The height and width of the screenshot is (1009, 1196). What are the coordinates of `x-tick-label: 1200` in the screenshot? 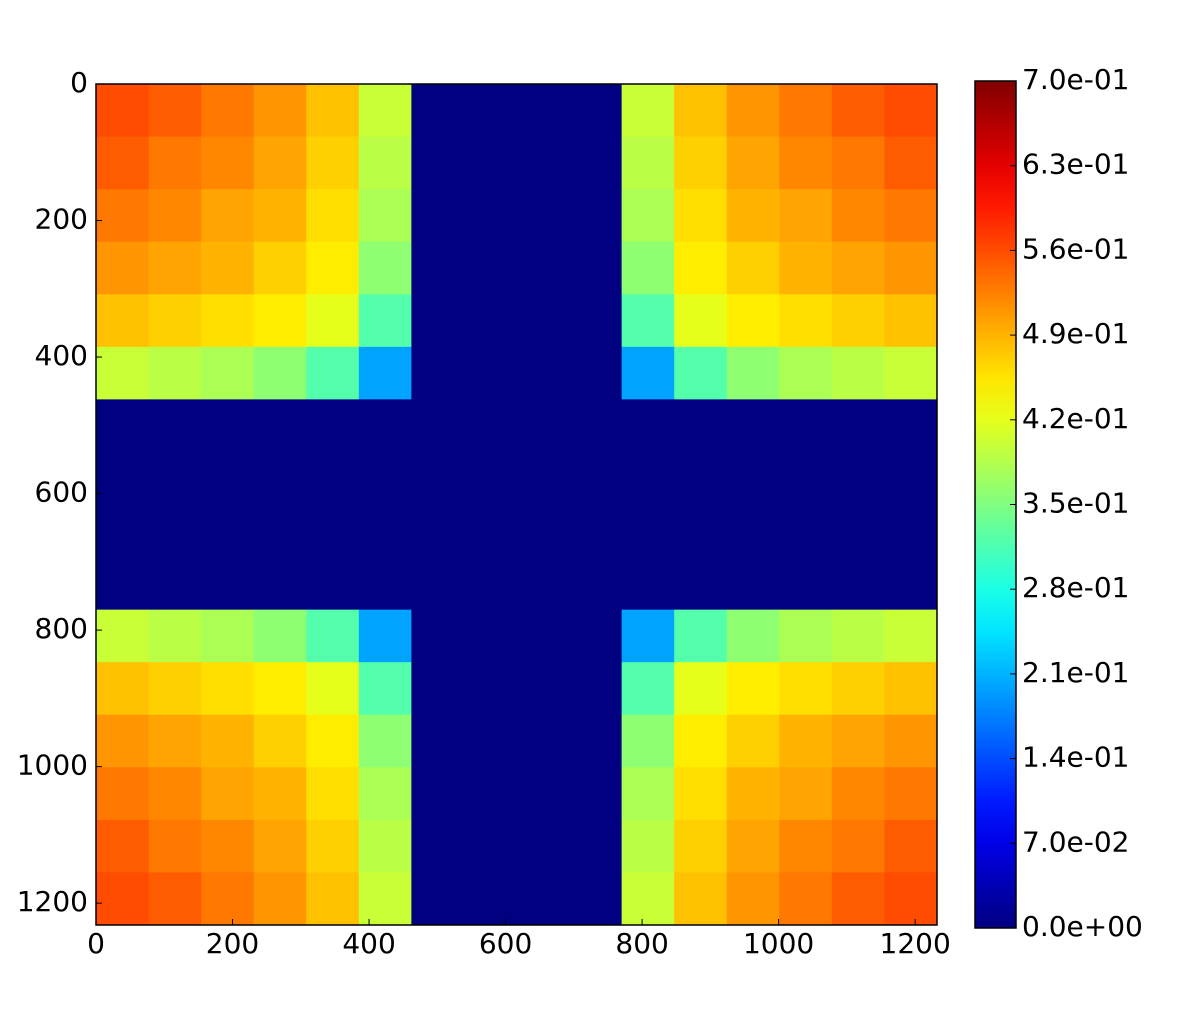 It's located at (915, 943).